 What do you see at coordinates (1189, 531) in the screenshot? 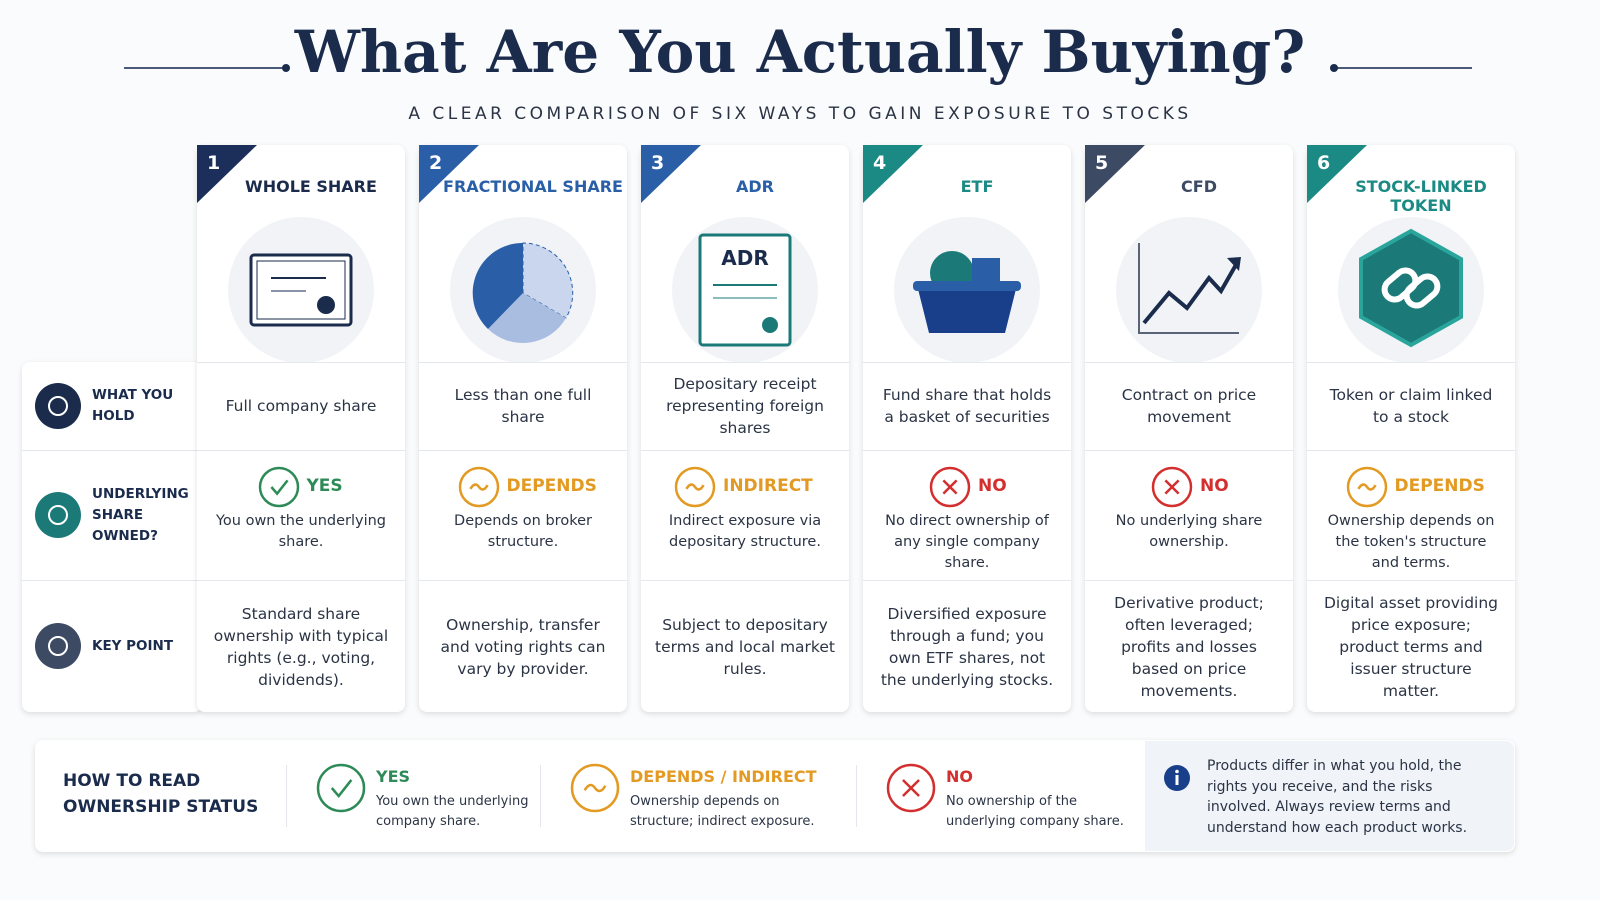
I see `status-note: No underlying share ownership.` at bounding box center [1189, 531].